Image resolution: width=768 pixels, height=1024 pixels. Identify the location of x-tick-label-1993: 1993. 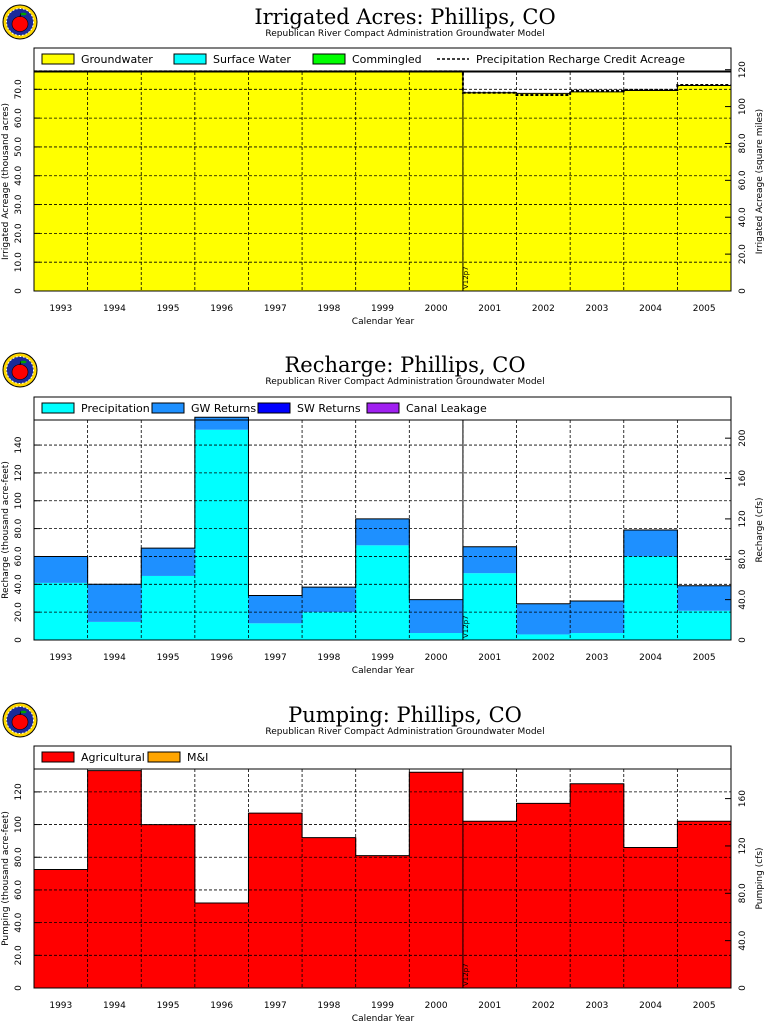
(60, 309).